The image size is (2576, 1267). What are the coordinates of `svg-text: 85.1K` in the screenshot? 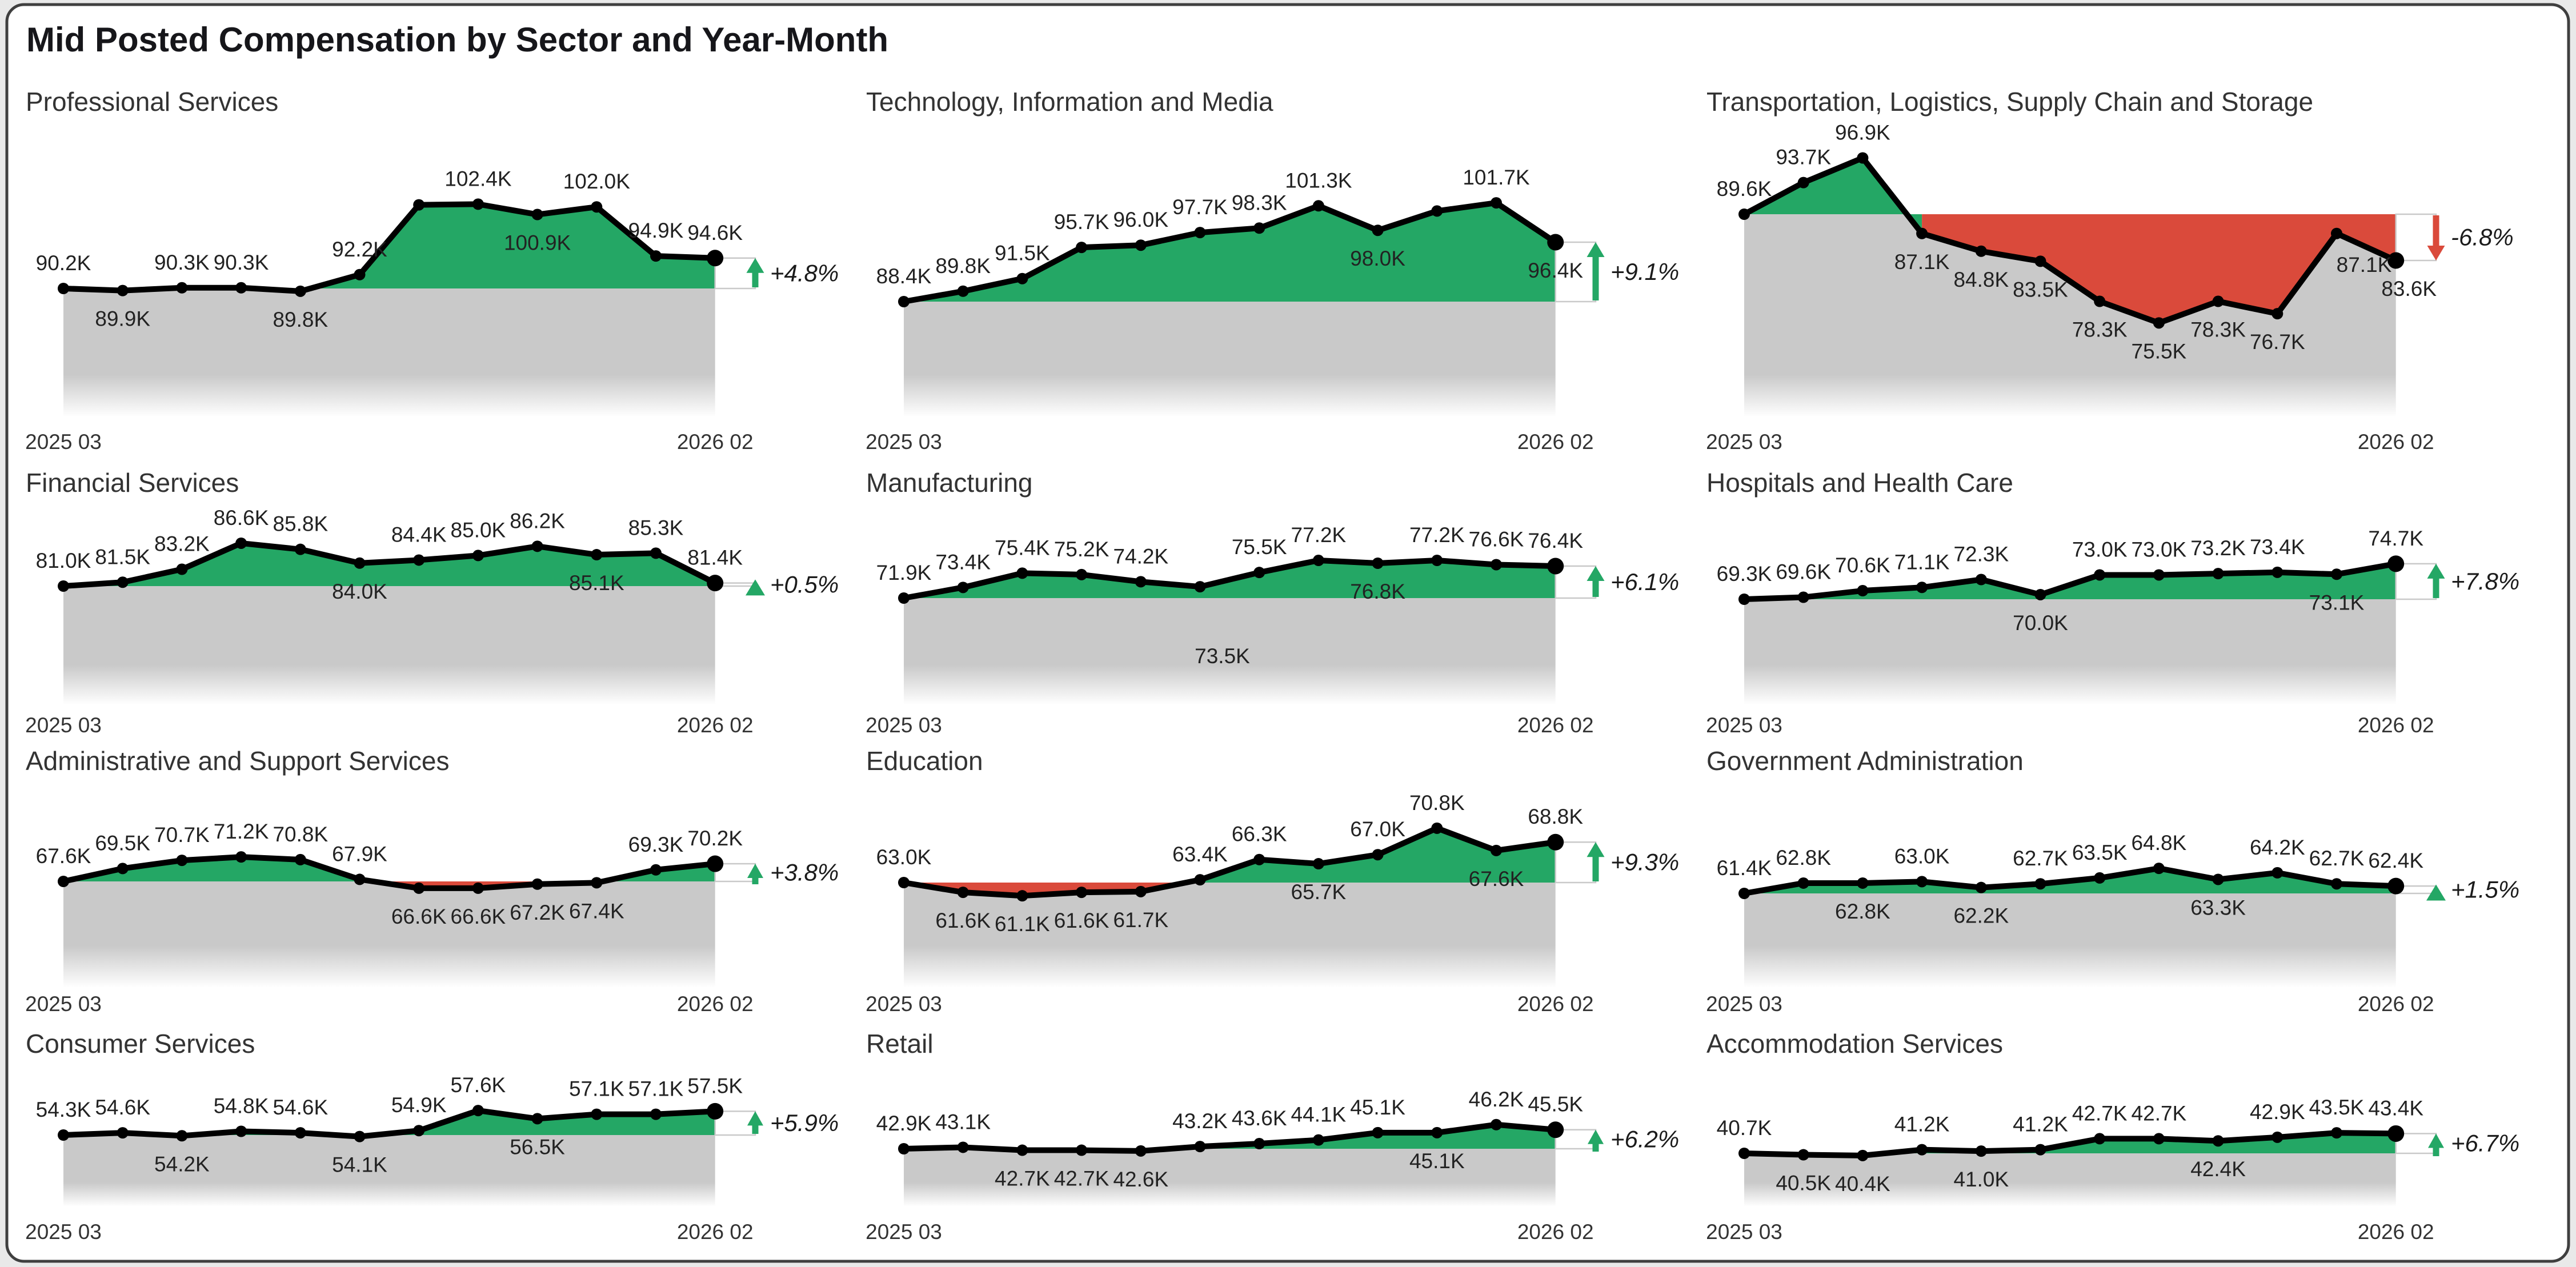 It's located at (596, 583).